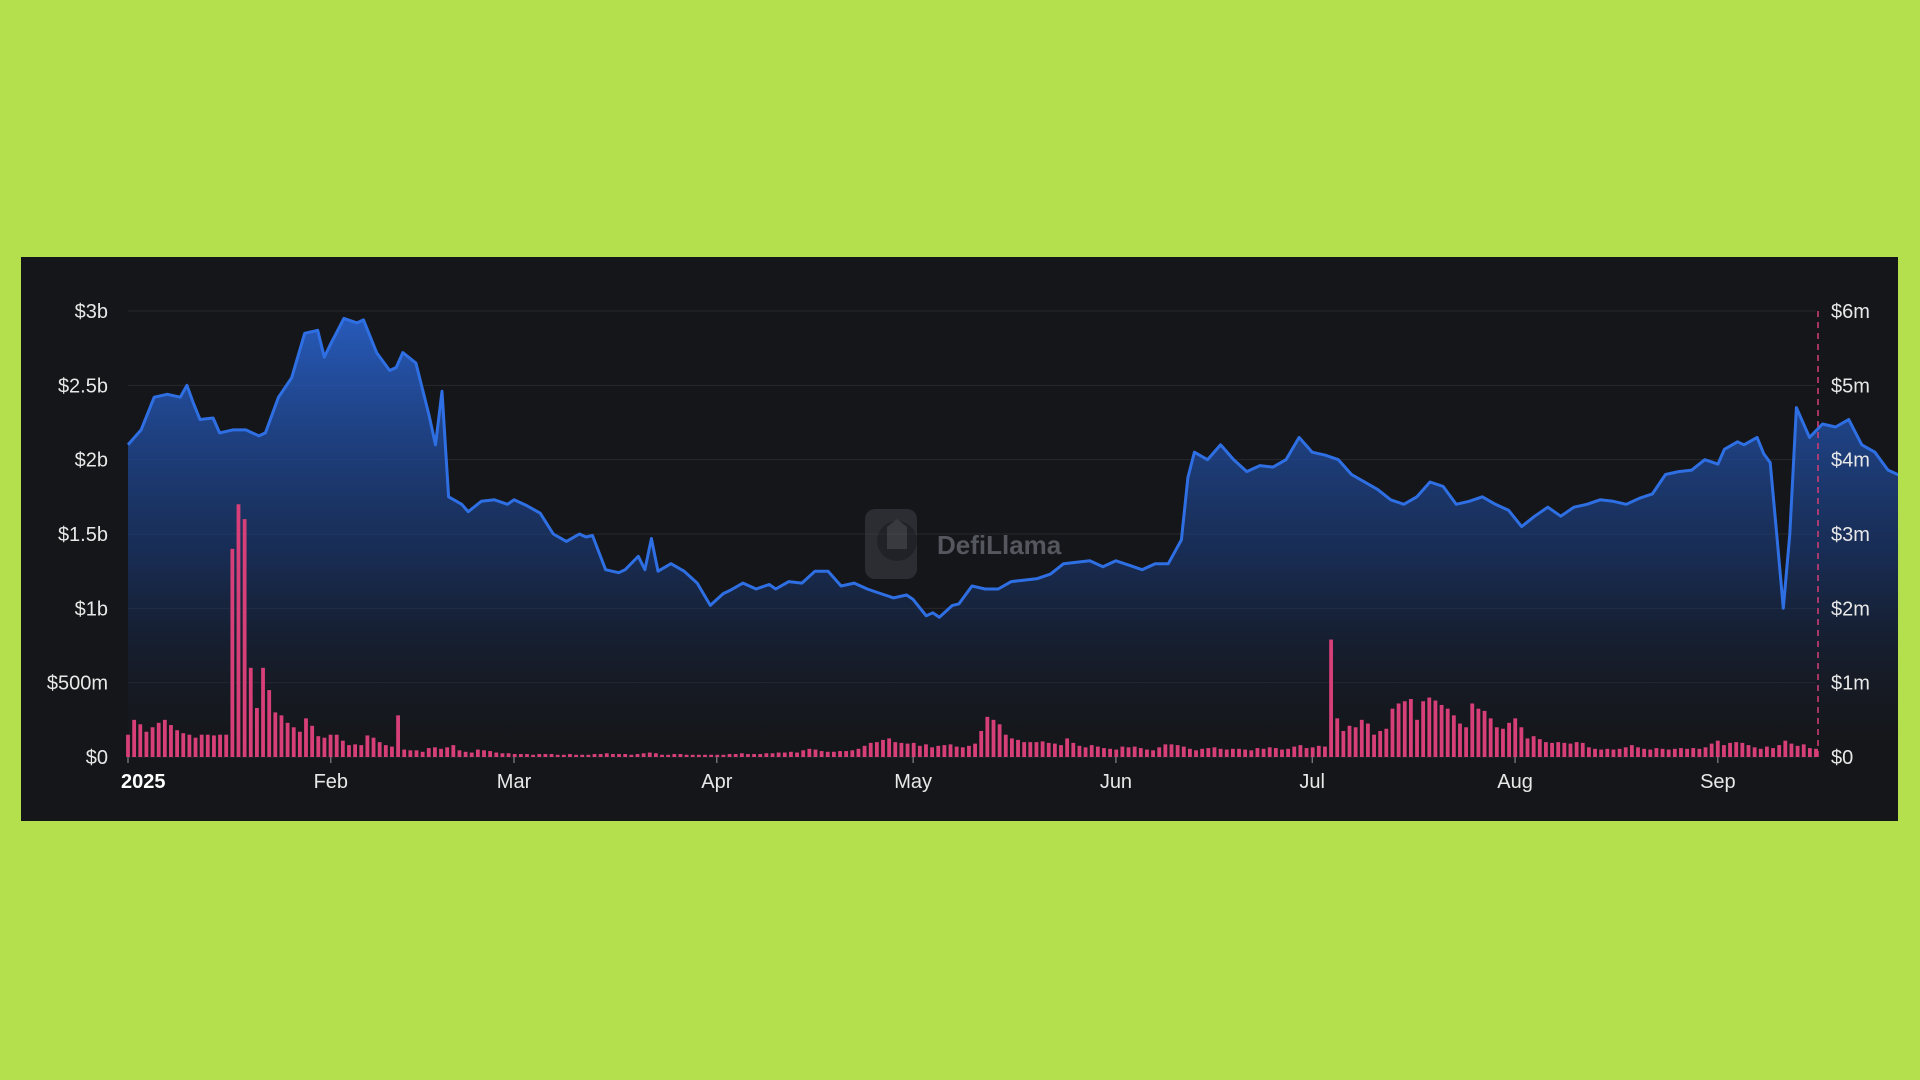  I want to click on y-axis-left: $0 $500m $1b $1.5b $2b $2.5b $3b, so click(77, 535).